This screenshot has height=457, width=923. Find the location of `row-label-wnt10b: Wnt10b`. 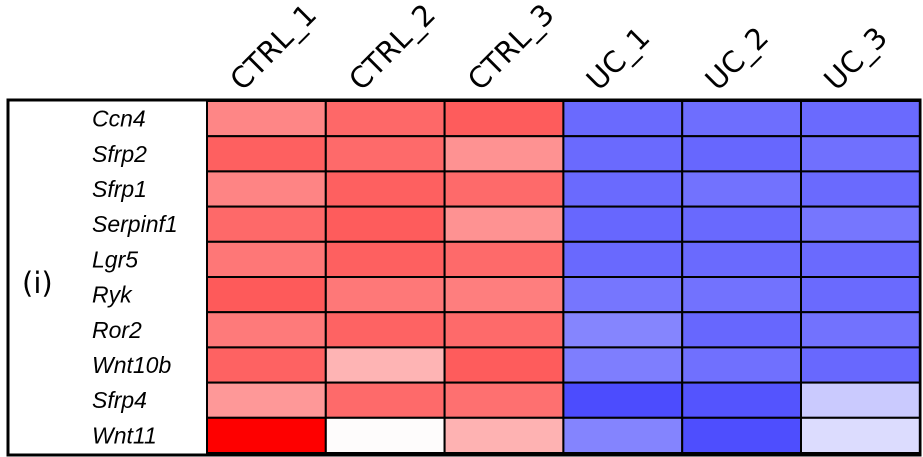

row-label-wnt10b: Wnt10b is located at coordinates (131, 365).